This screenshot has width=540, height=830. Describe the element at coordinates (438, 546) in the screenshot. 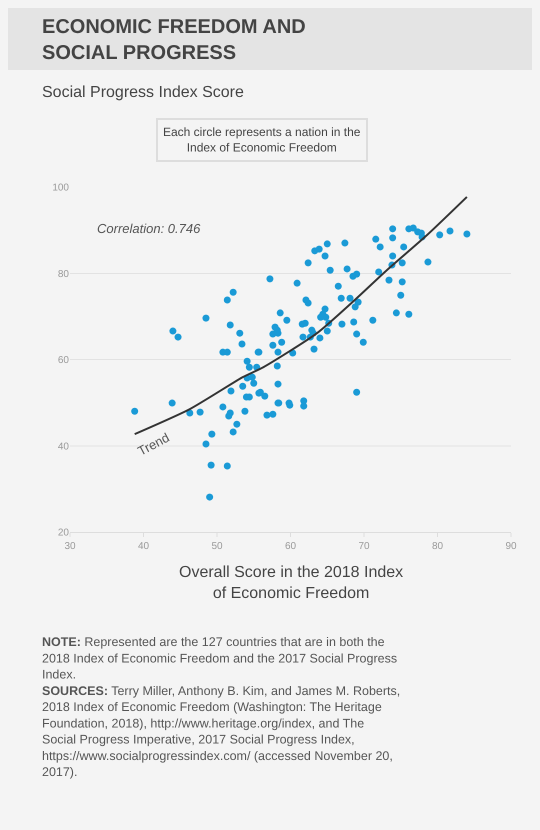

I see `x-tick-label: 80` at that location.